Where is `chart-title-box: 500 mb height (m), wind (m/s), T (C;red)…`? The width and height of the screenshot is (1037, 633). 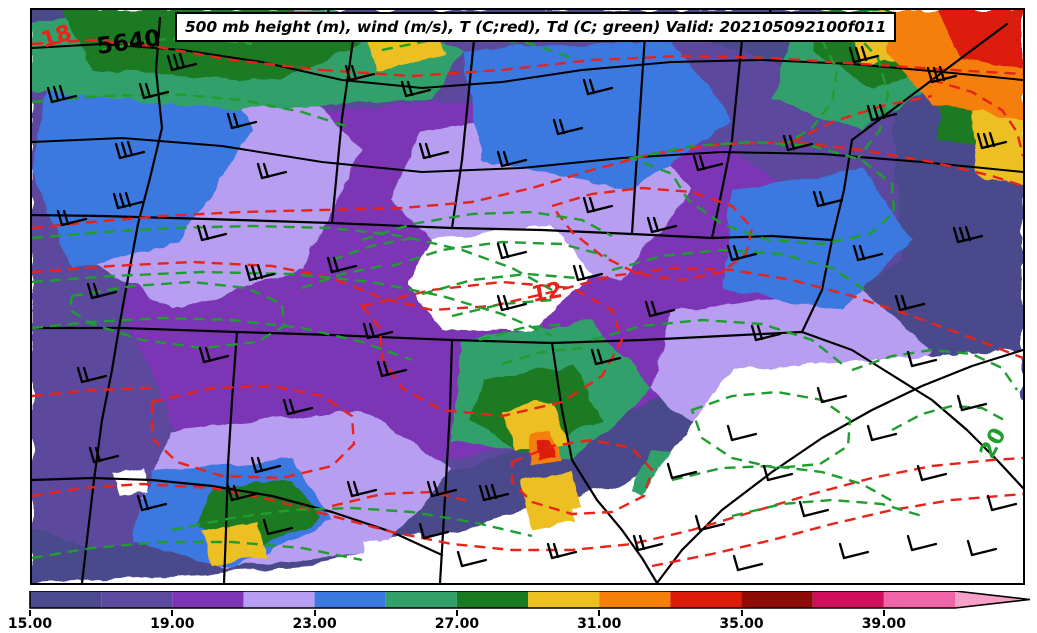 chart-title-box: 500 mb height (m), wind (m/s), T (C;red)… is located at coordinates (536, 27).